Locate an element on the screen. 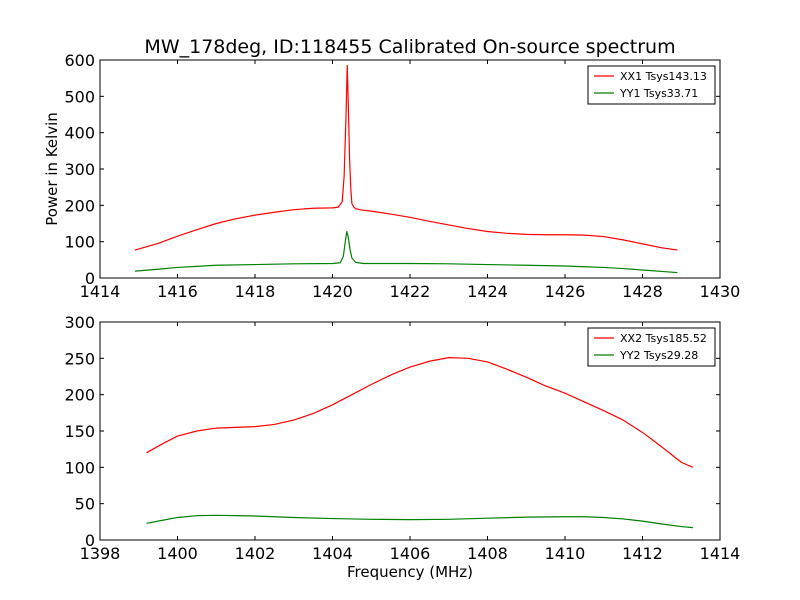 This screenshot has width=800, height=600. series-line-yy2 is located at coordinates (419, 521).